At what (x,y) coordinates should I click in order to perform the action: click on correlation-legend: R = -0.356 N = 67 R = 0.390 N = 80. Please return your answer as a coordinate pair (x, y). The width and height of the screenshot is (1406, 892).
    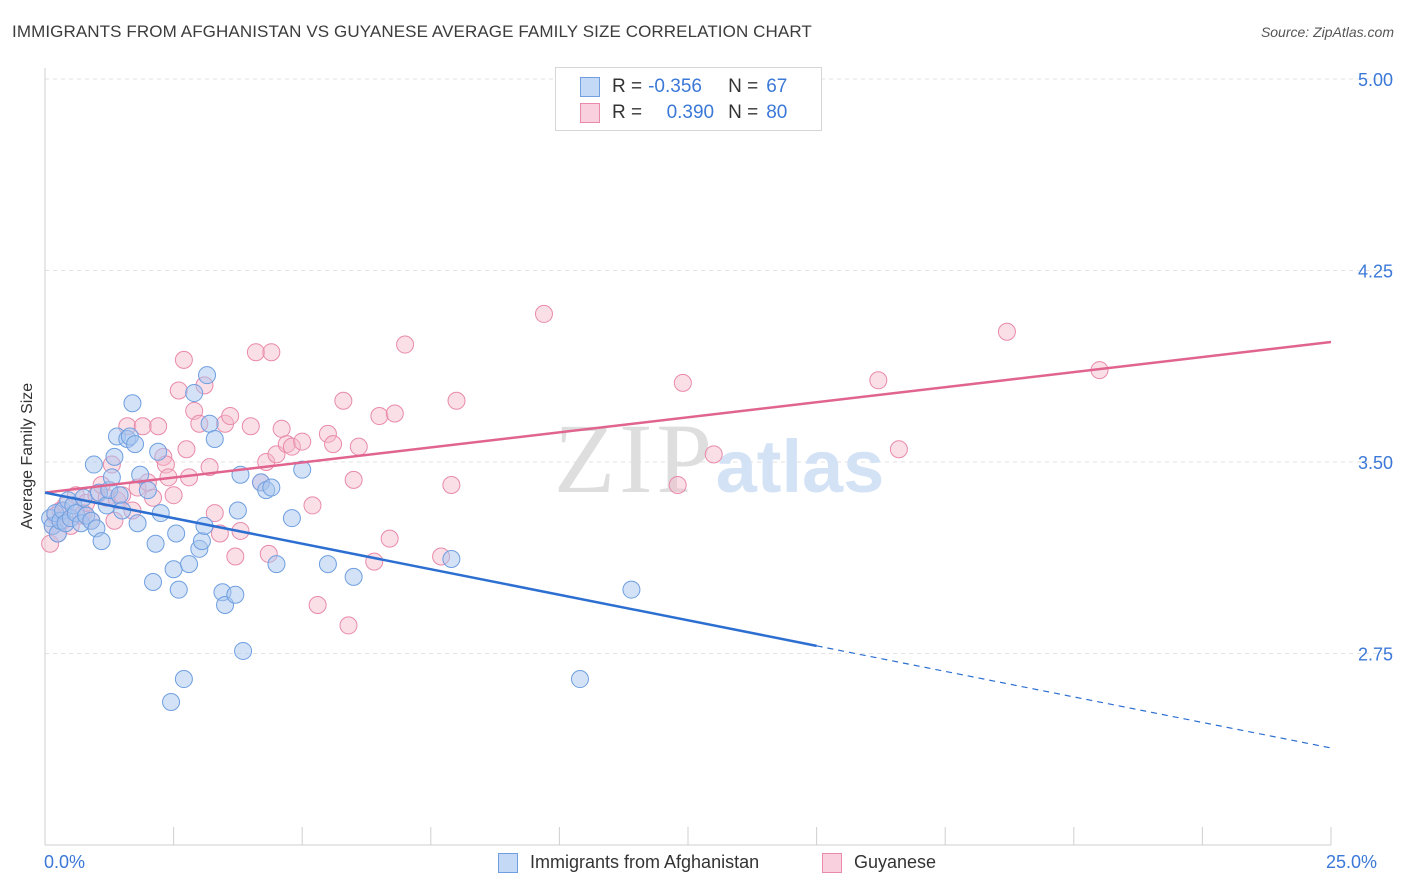
    Looking at the image, I should click on (688, 99).